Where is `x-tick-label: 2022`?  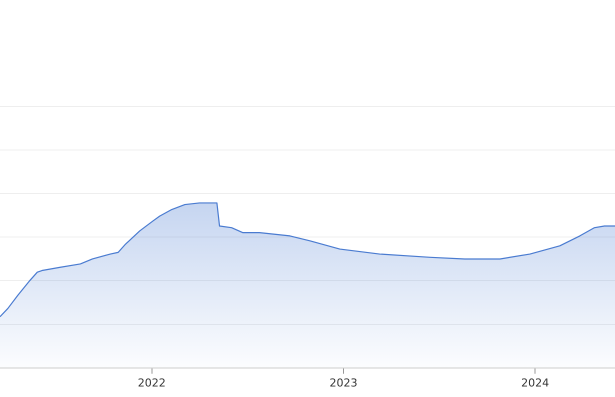 x-tick-label: 2022 is located at coordinates (152, 383).